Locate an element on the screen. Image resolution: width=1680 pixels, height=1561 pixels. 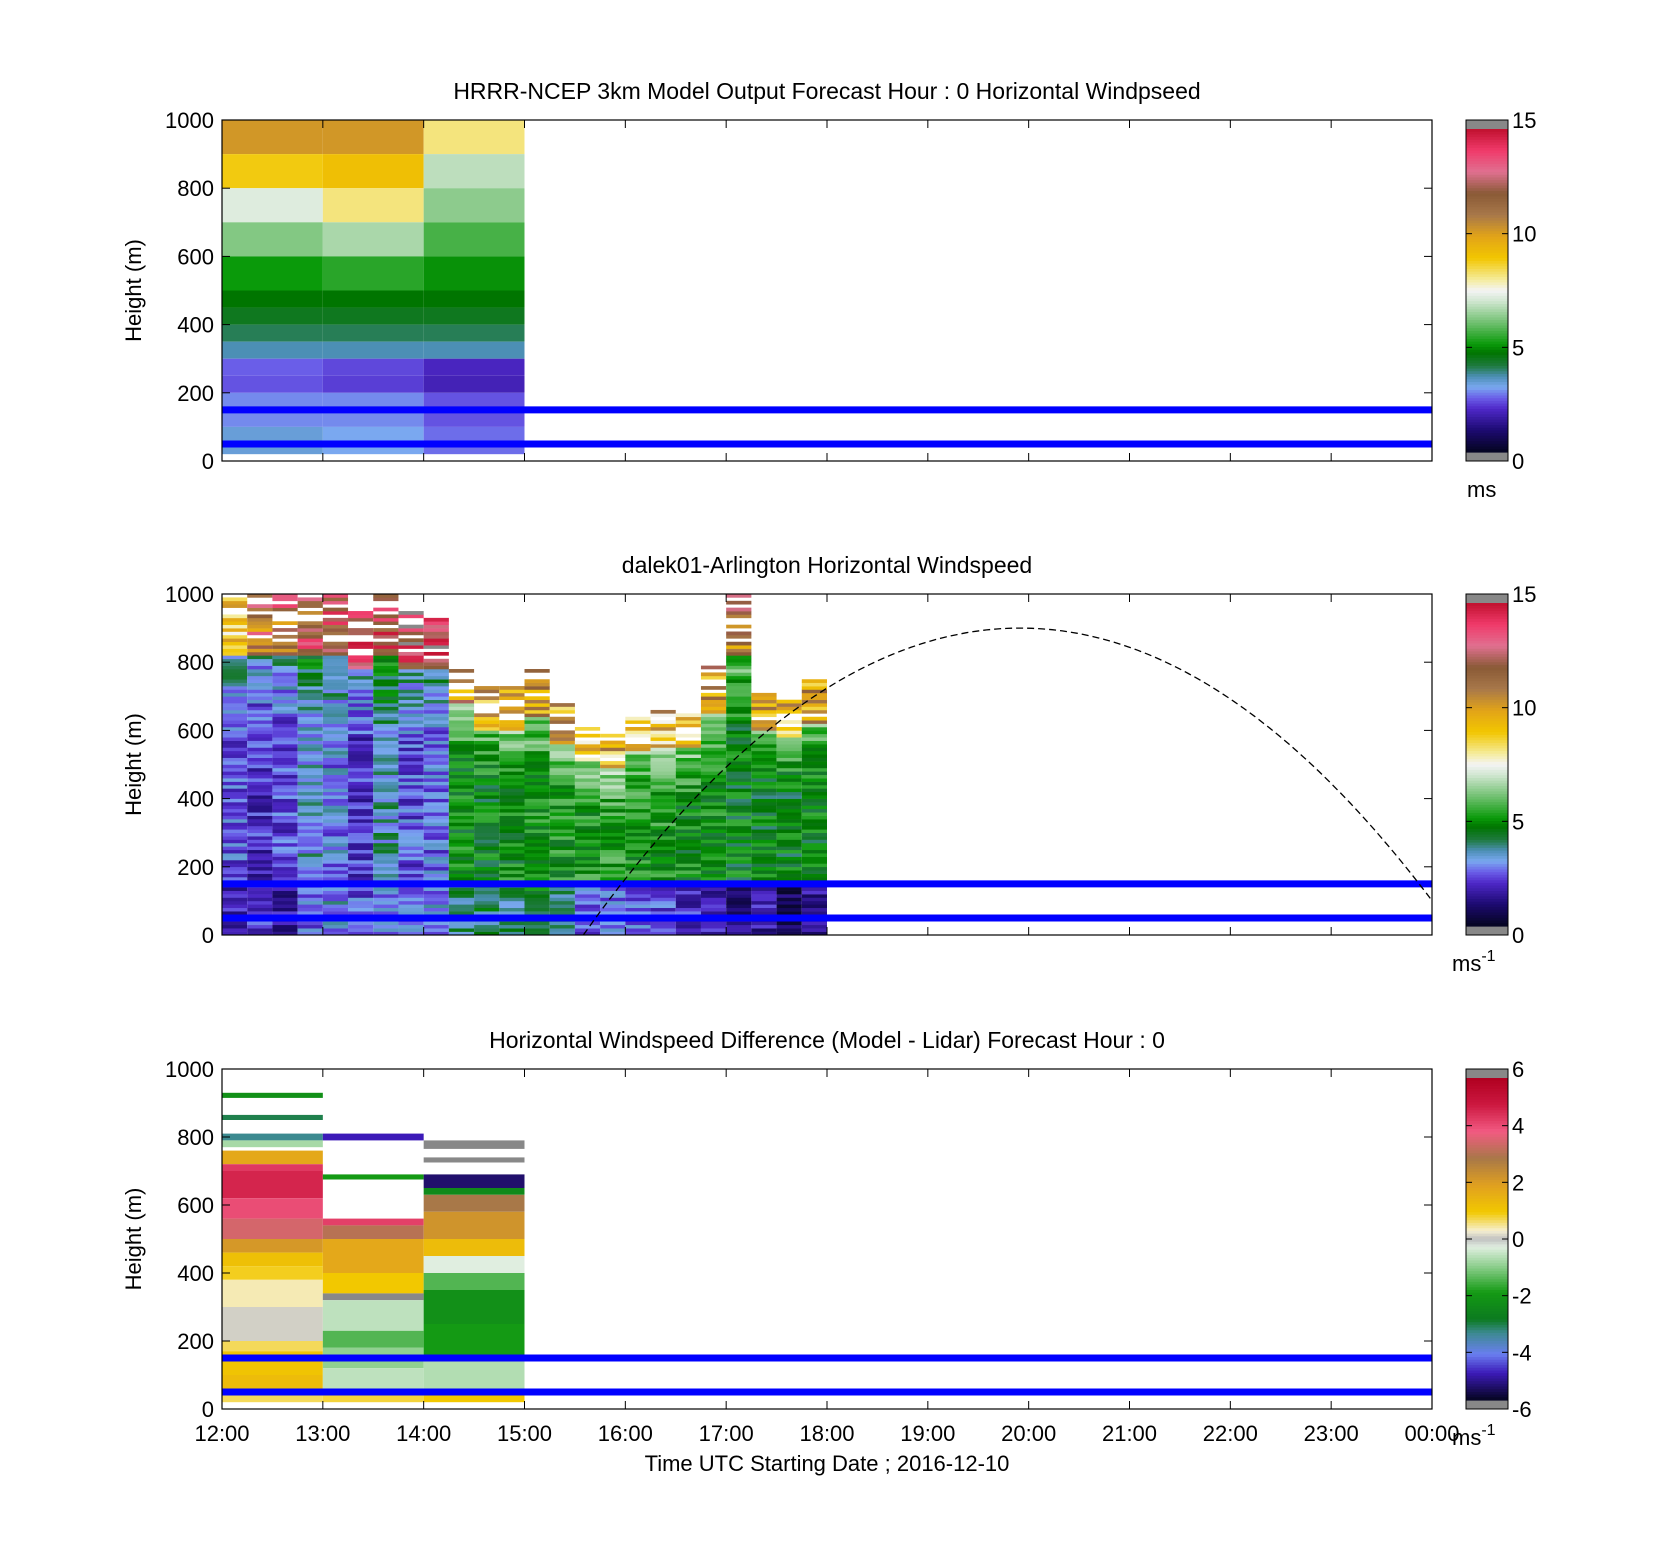
y-tick-label: 0 is located at coordinates (208, 1409).